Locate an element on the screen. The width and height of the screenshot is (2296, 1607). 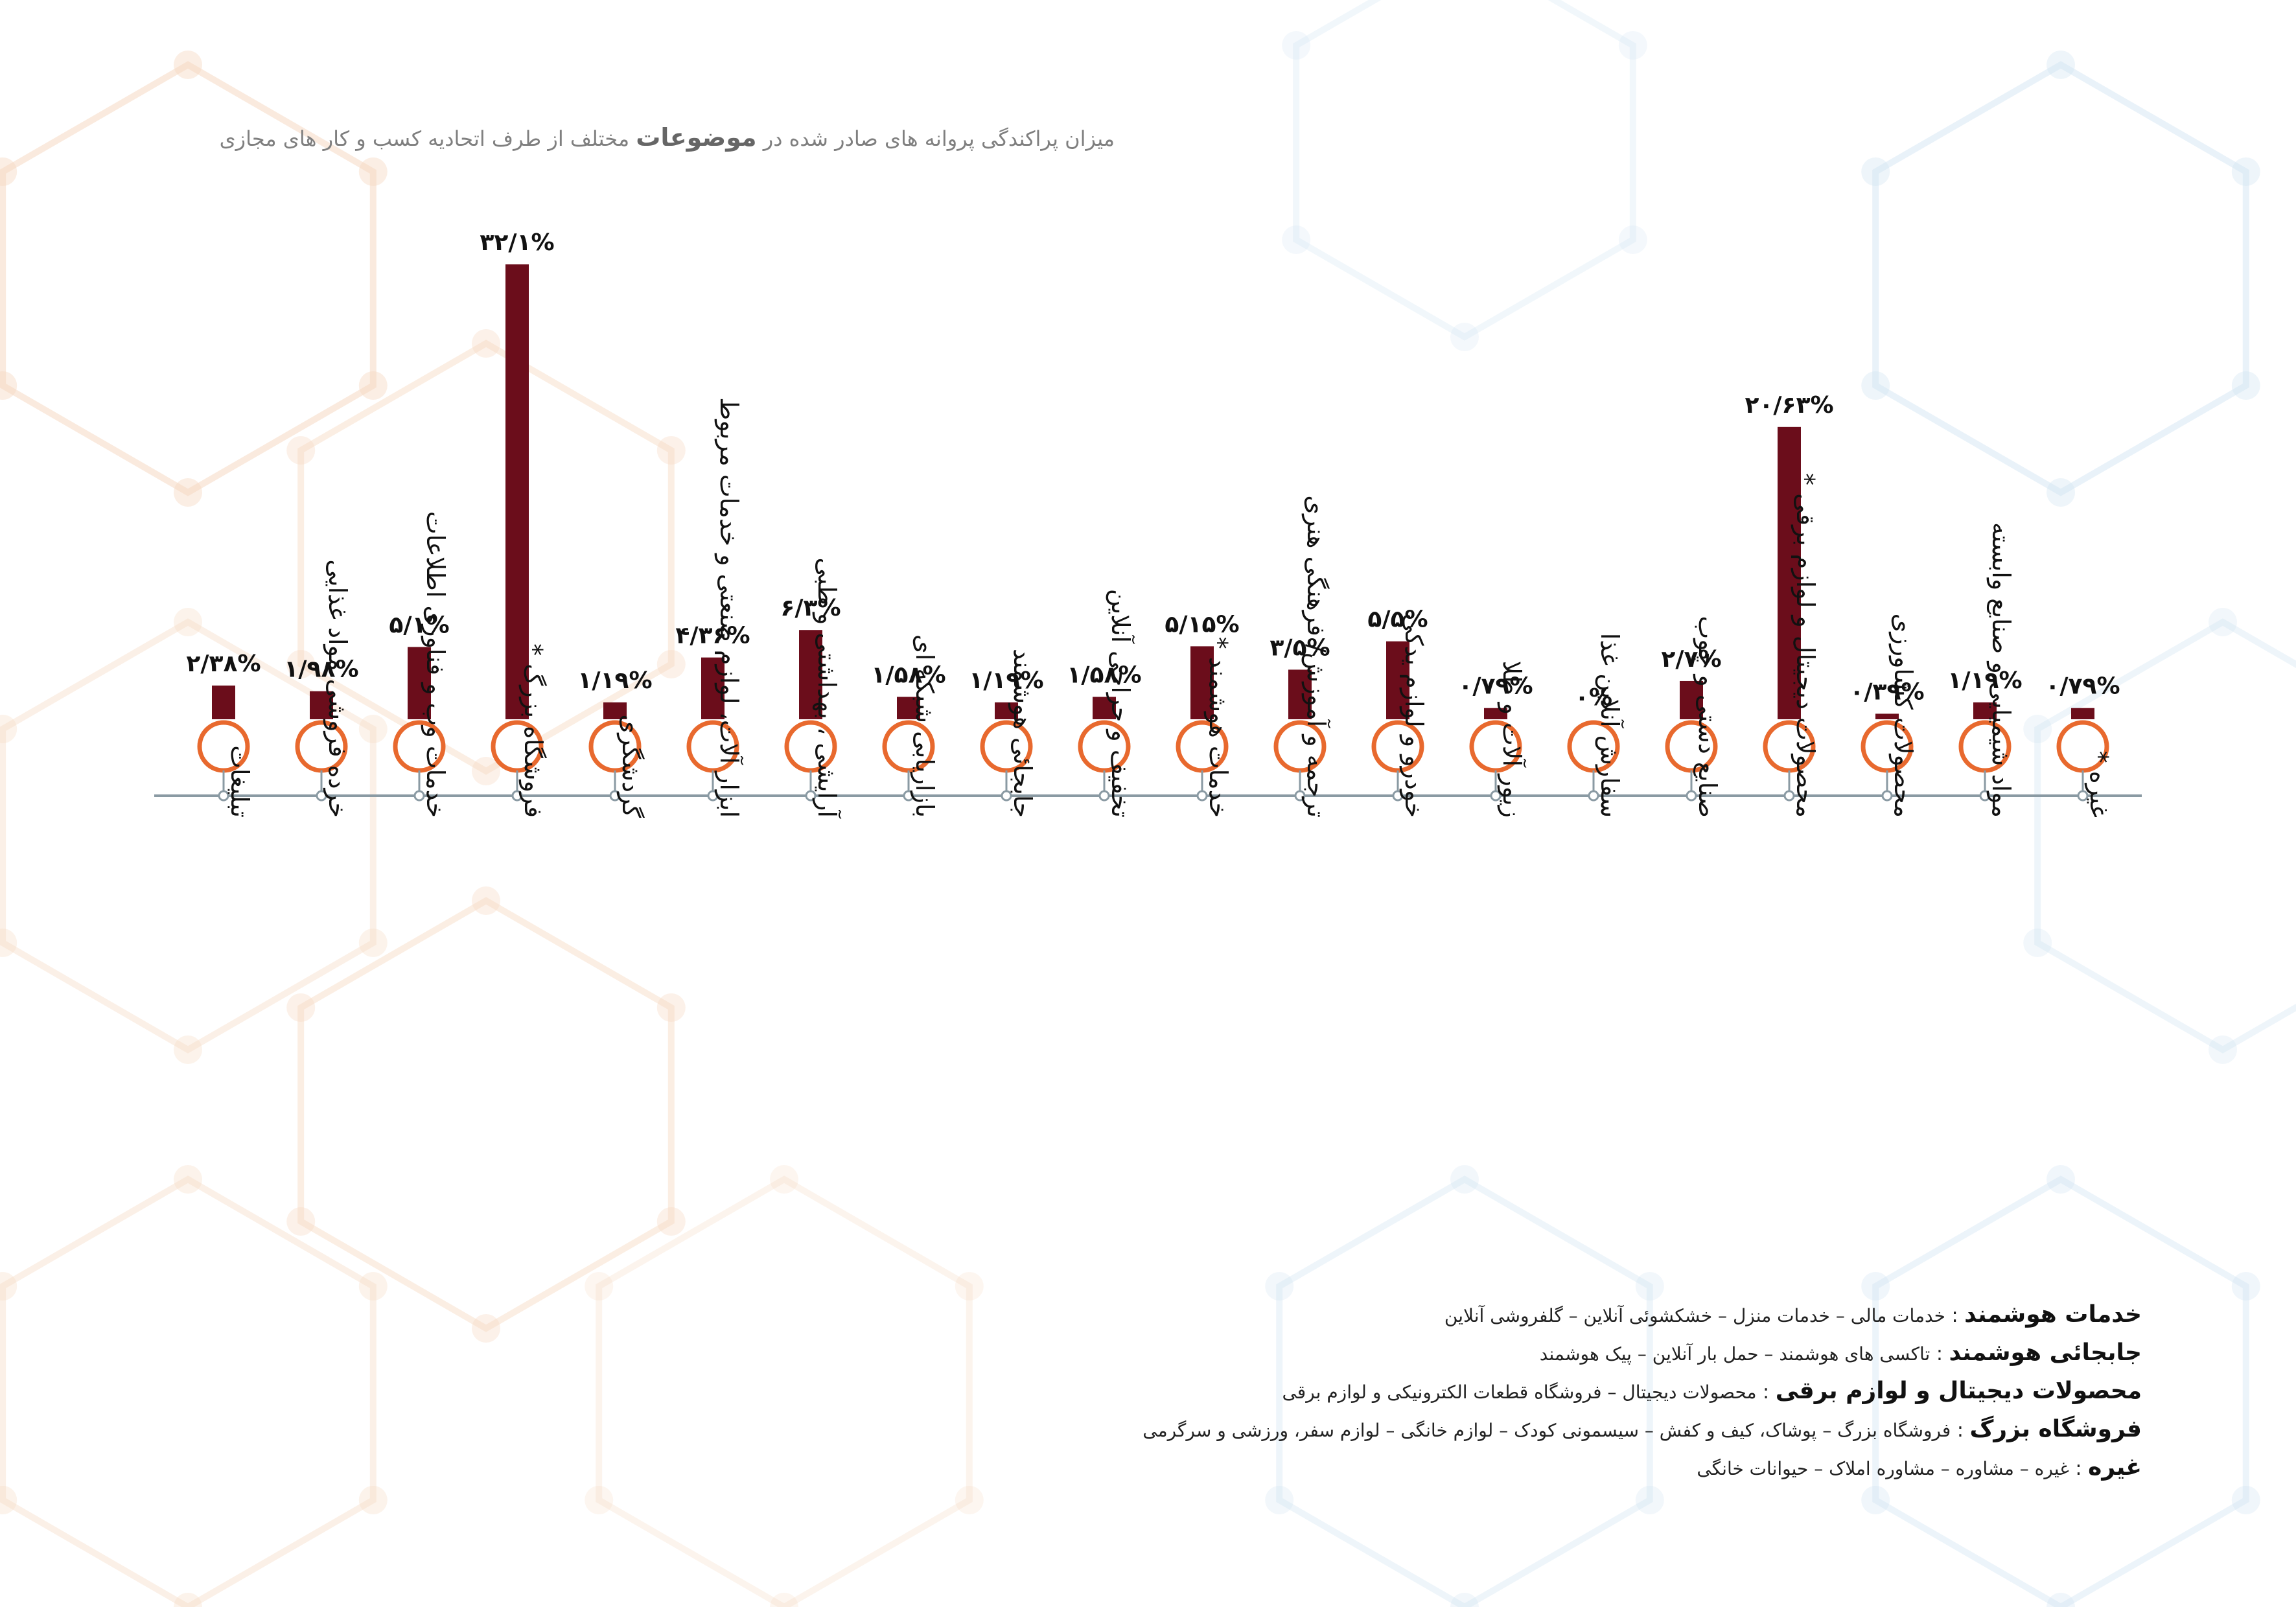
legend-term: محصولات دیجیتال و لوازم برقی is located at coordinates (1958, 1391).